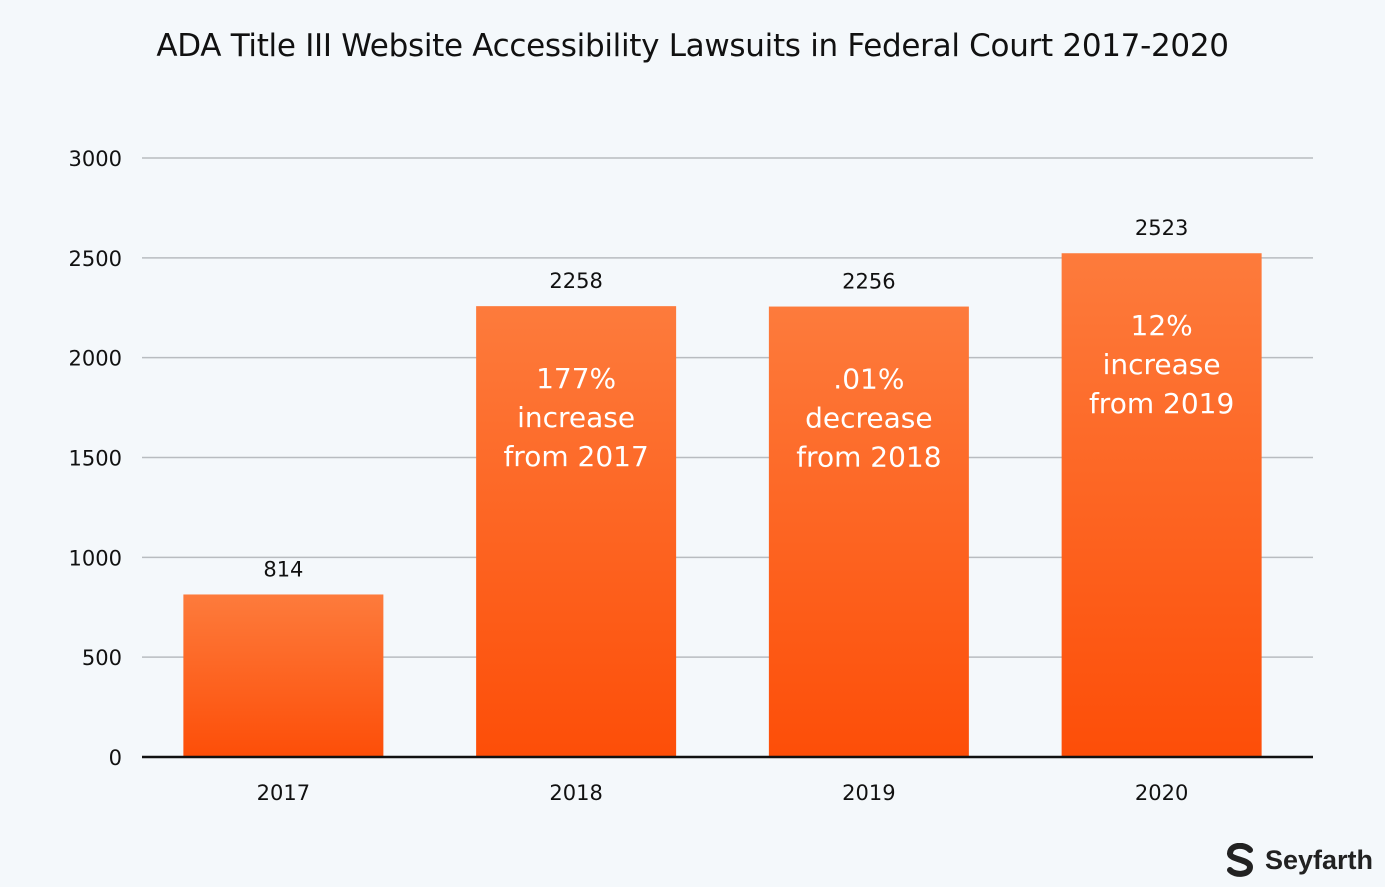 This screenshot has width=1385, height=887. Describe the element at coordinates (95, 159) in the screenshot. I see `y-tick-label: 3000` at that location.